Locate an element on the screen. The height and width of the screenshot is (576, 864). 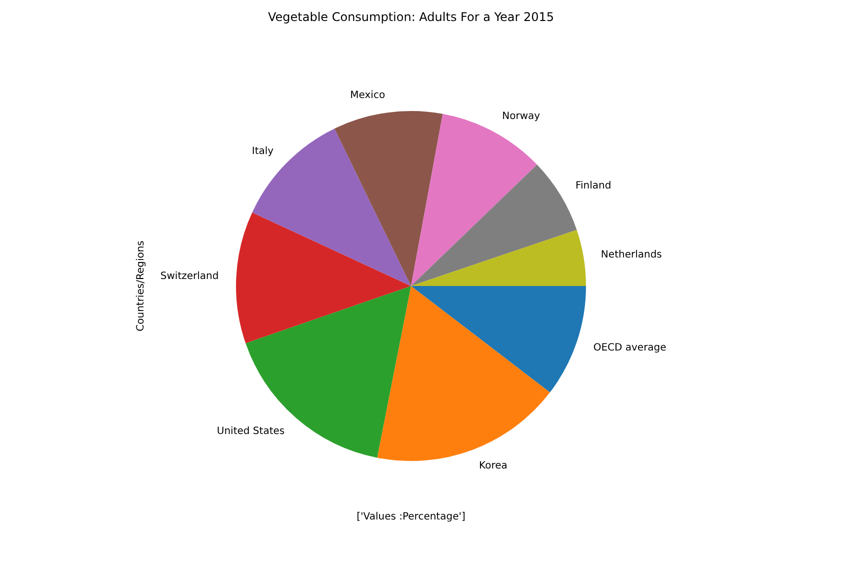
text: ['Values :Percentage'] is located at coordinates (411, 517).